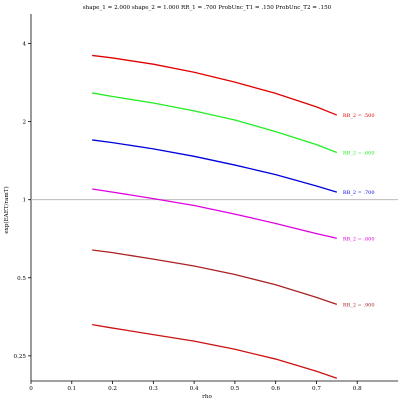 This screenshot has width=400, height=405. I want to click on x-tick-label: 0.8, so click(357, 389).